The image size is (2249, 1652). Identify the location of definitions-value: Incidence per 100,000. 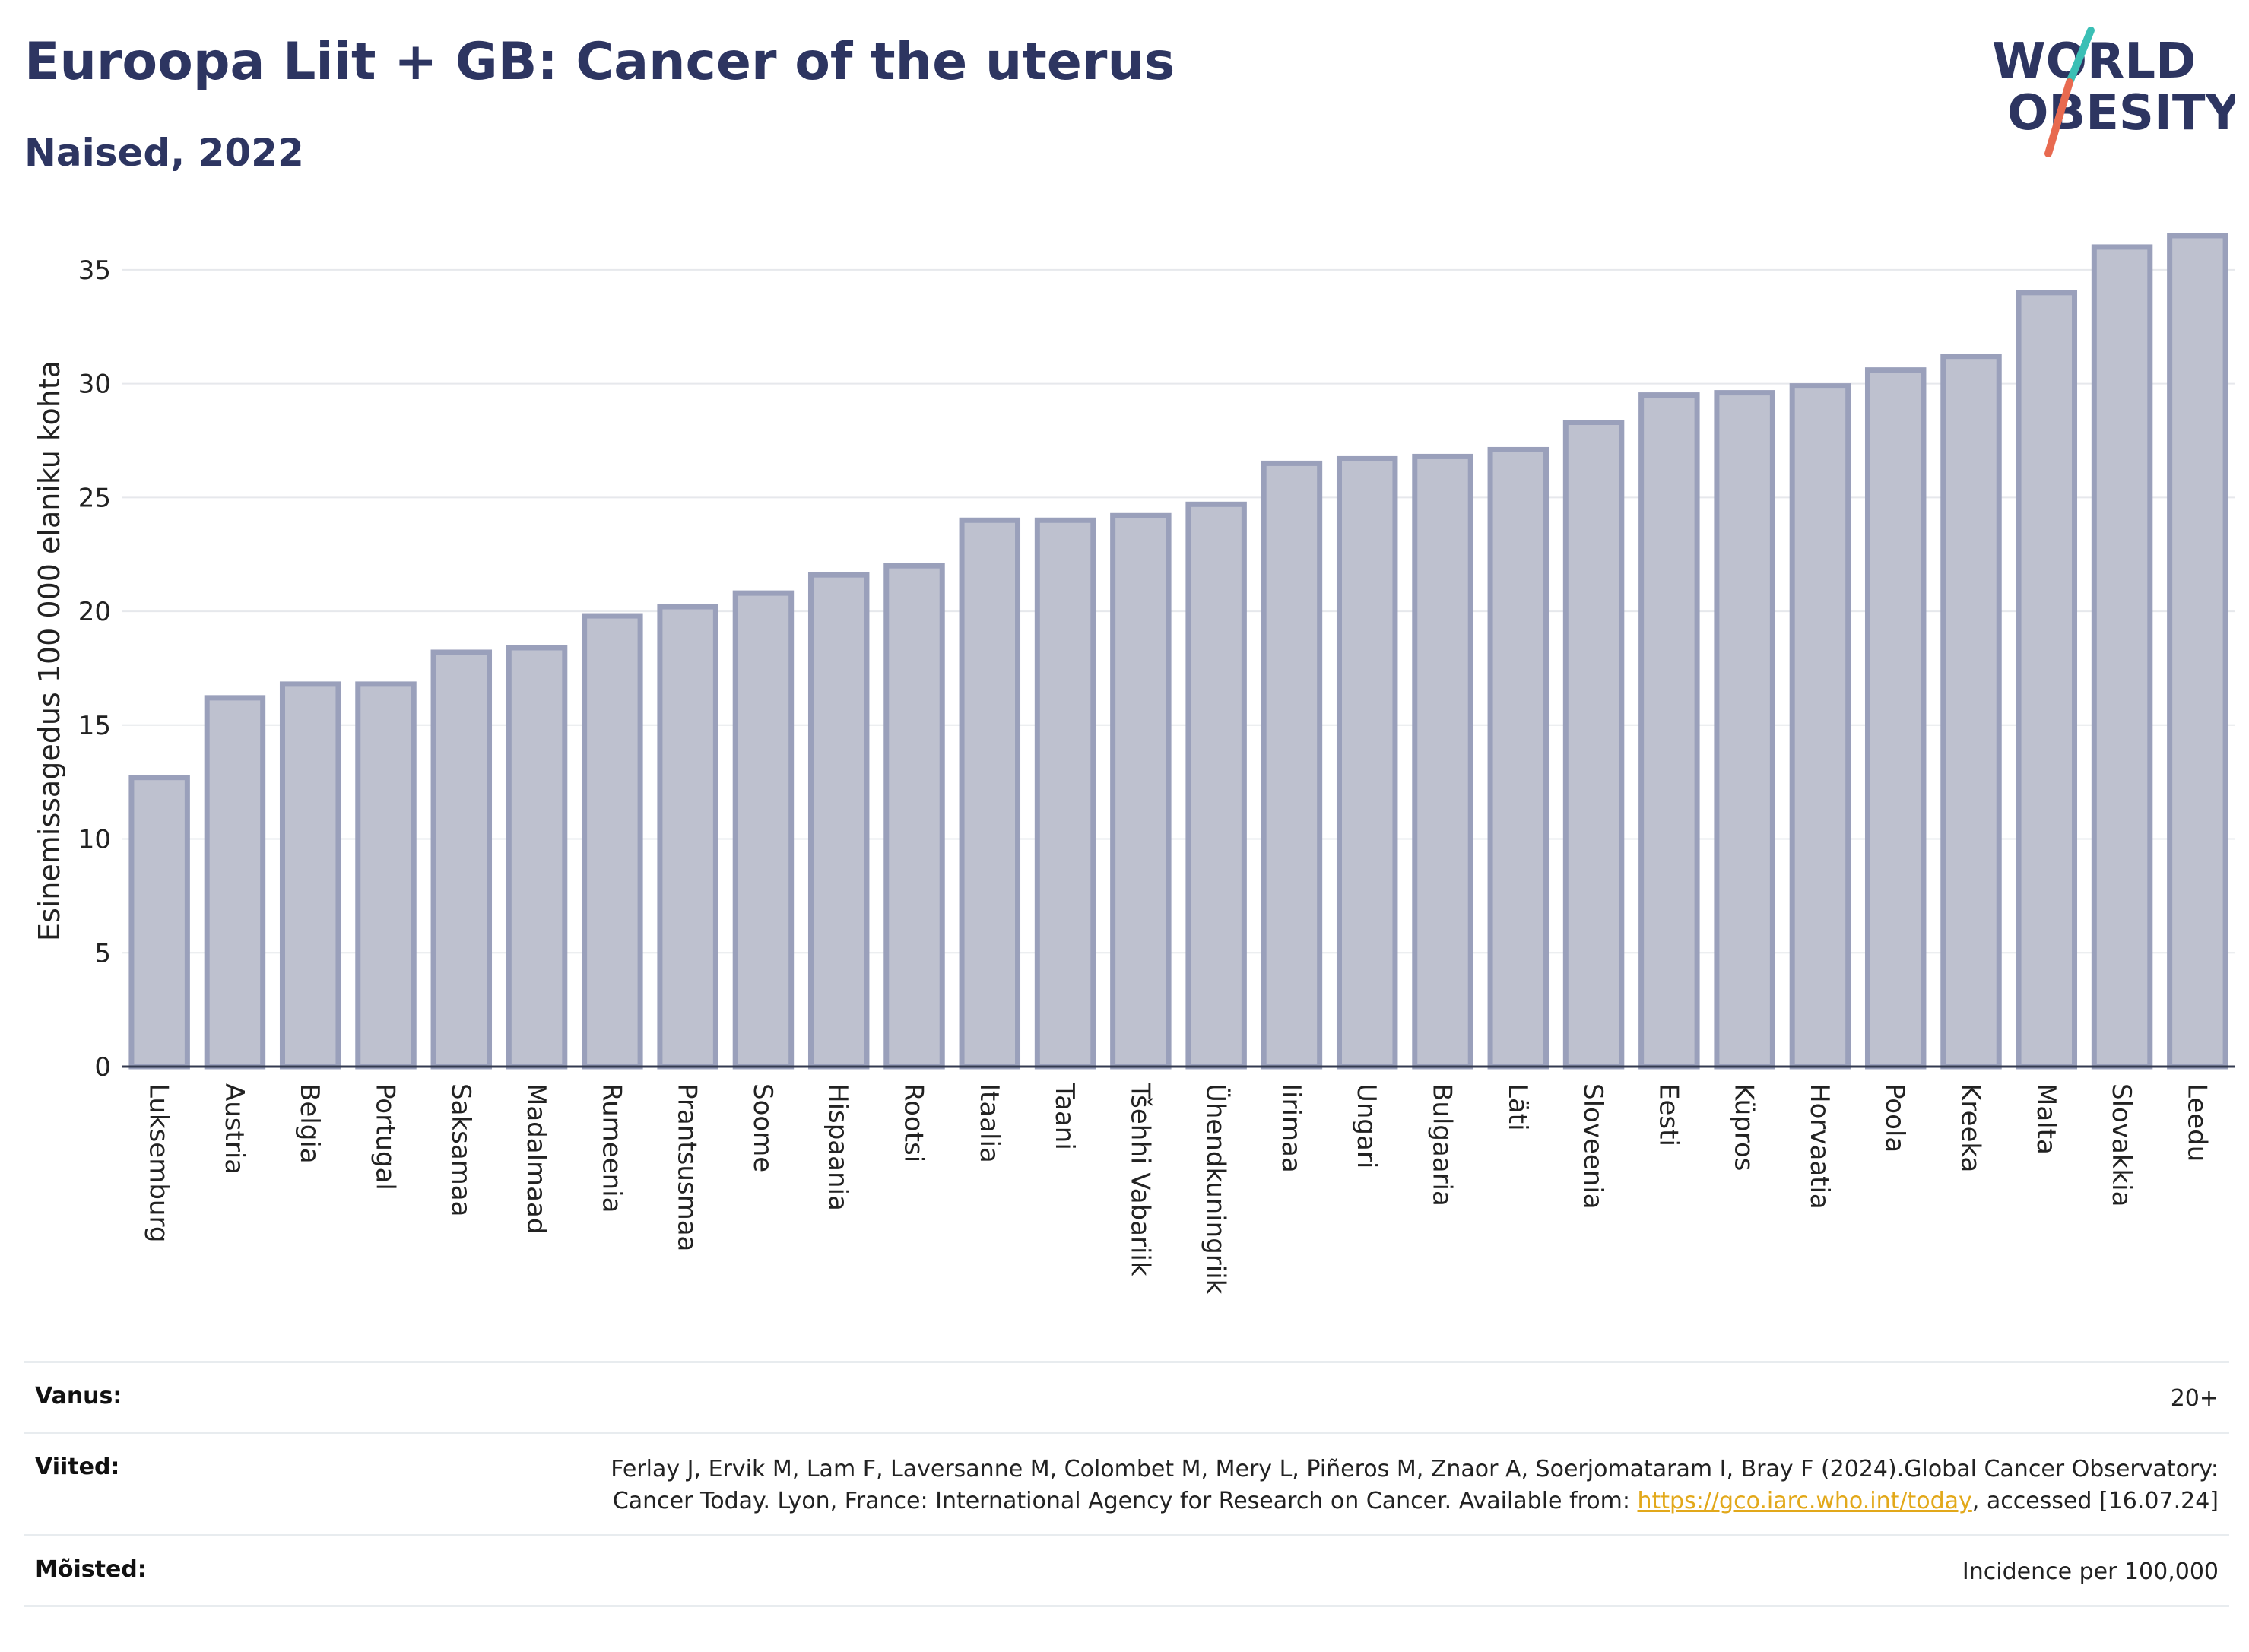
(2090, 1571).